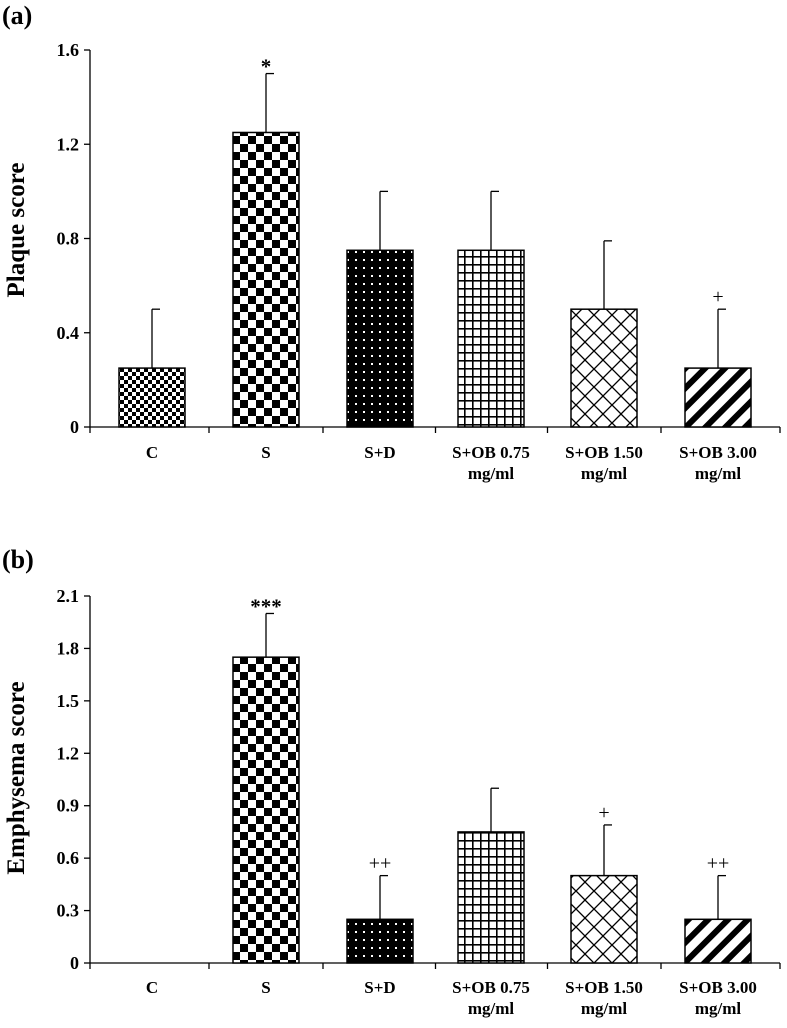  Describe the element at coordinates (68, 701) in the screenshot. I see `panel-b-y-tick-label: 1.5` at that location.